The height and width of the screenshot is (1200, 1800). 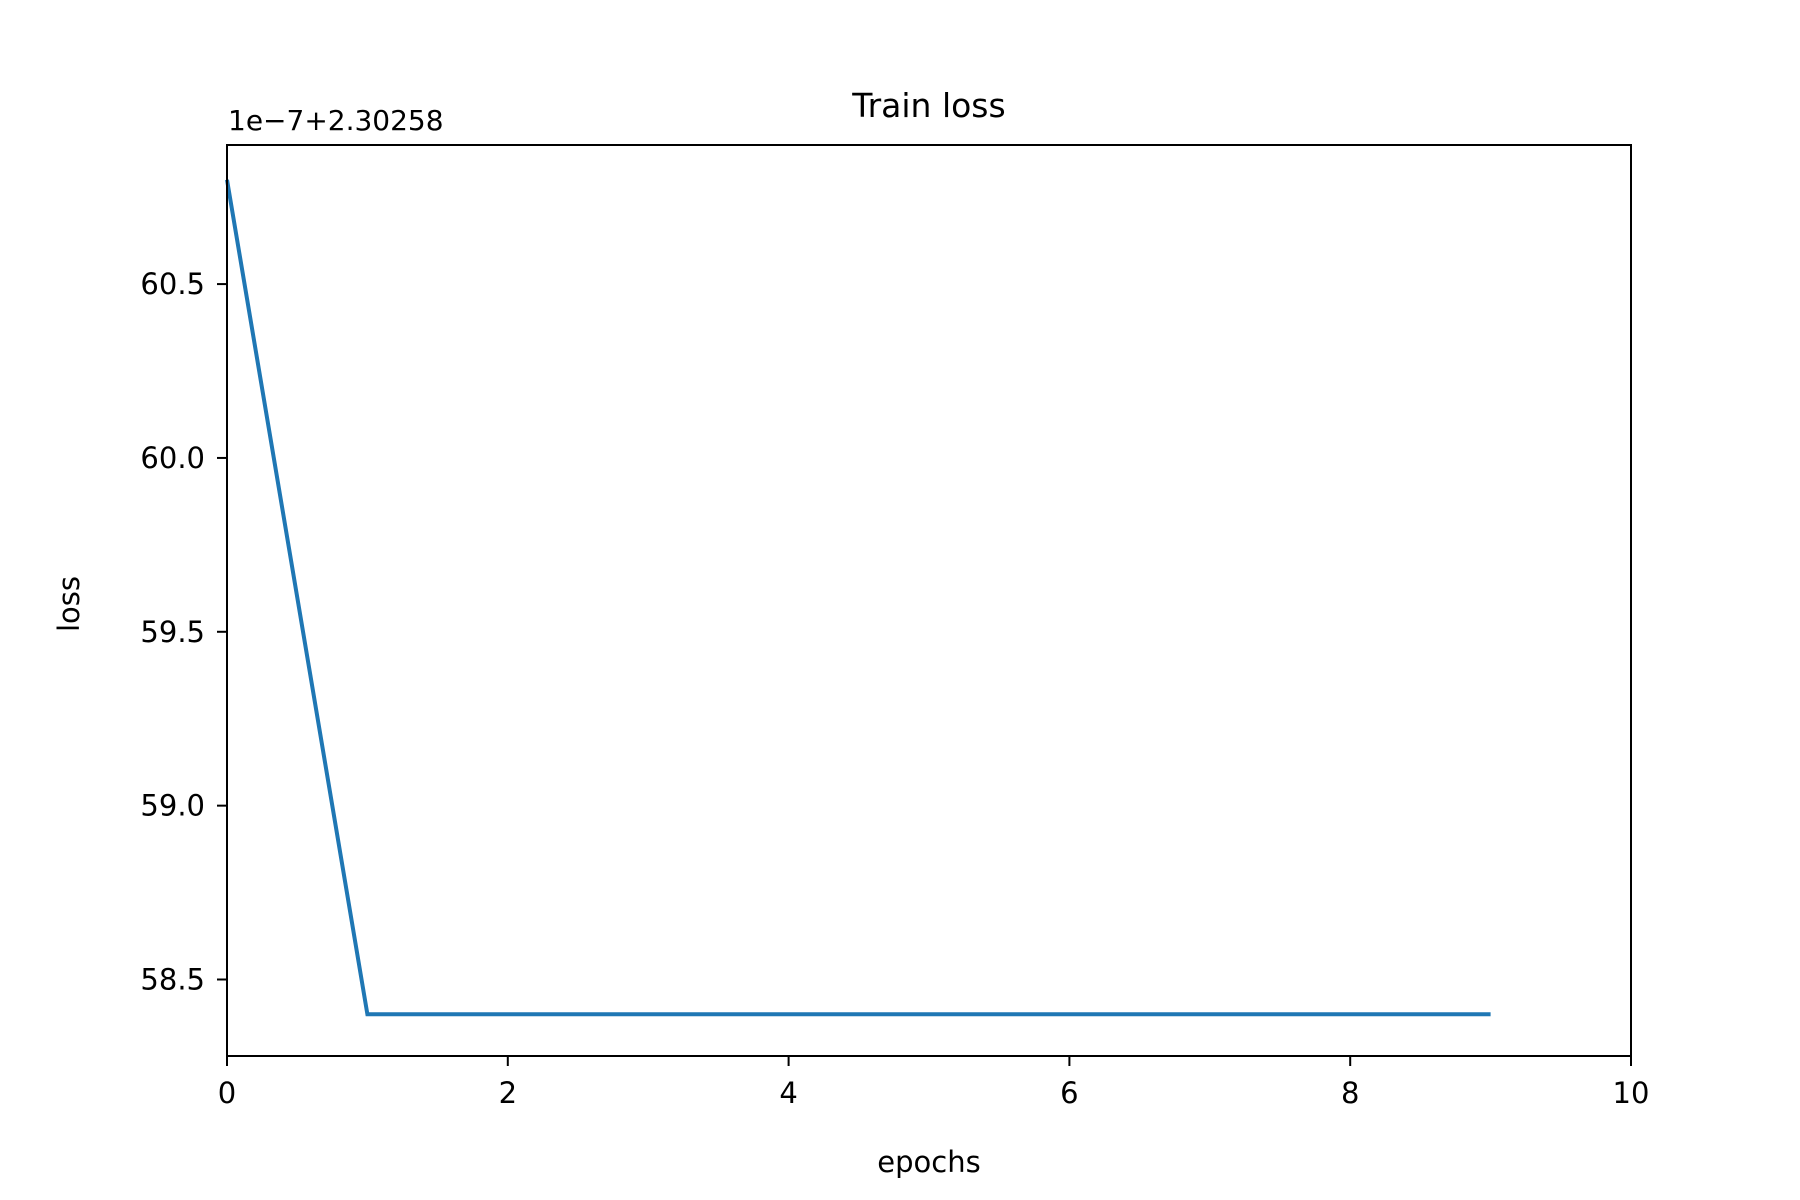 I want to click on y-axis-label: loss, so click(x=69, y=604).